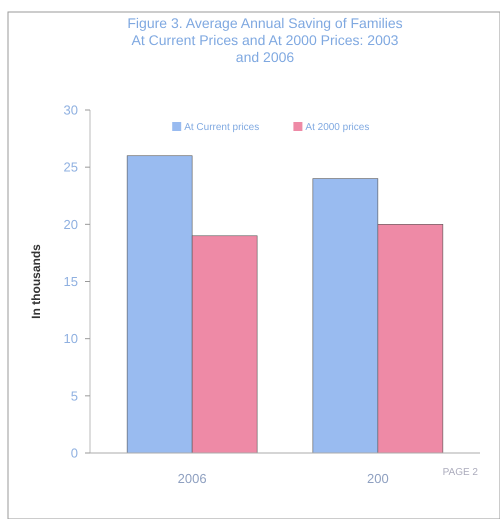 The height and width of the screenshot is (519, 500). Describe the element at coordinates (222, 127) in the screenshot. I see `legend-label: At Current prices` at that location.